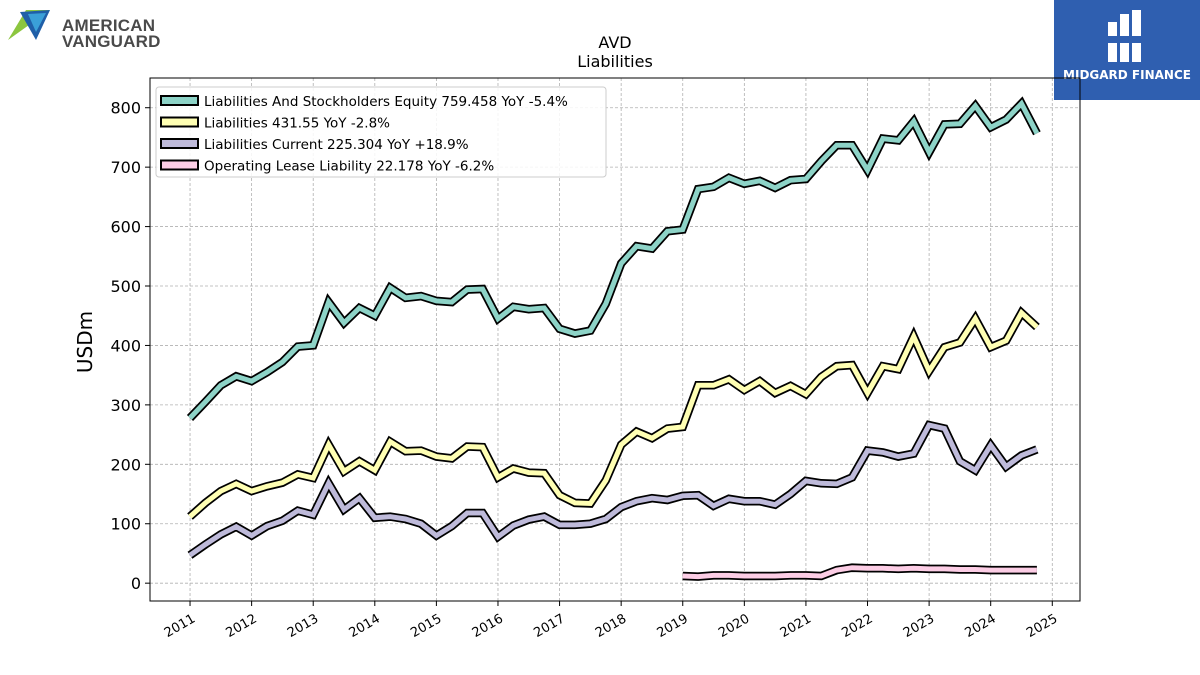 The height and width of the screenshot is (675, 1200). Describe the element at coordinates (29, 25) in the screenshot. I see `vanguard-leaf-icon` at that location.